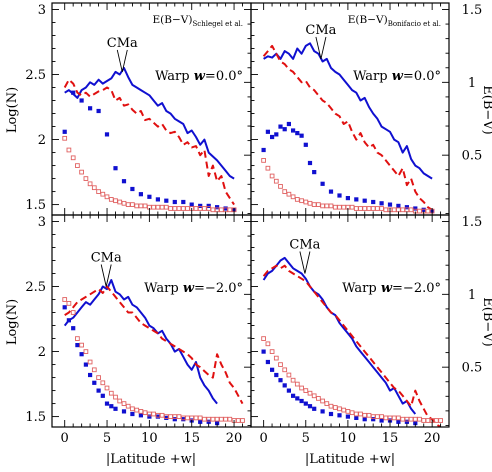  Describe the element at coordinates (472, 10) in the screenshot. I see `y-tick-label-right: 1.5` at that location.